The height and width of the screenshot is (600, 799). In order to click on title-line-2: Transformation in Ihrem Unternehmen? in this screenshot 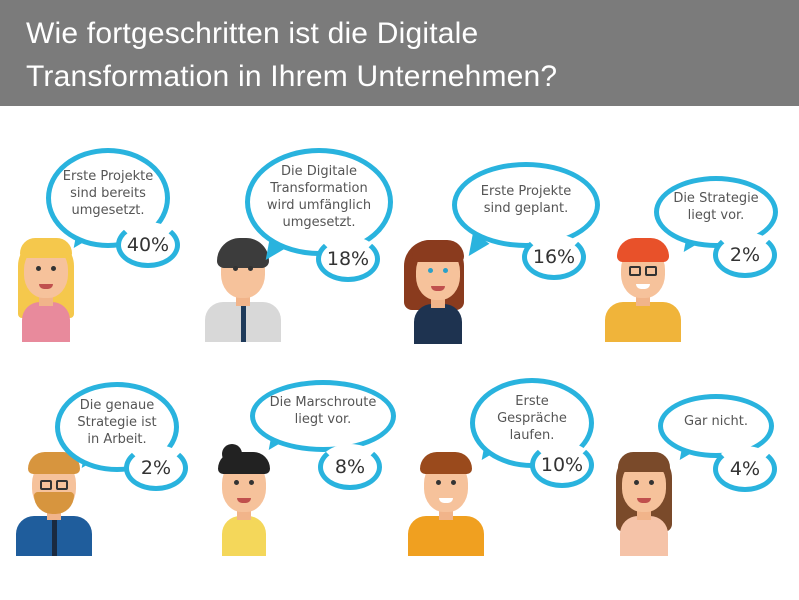, I will do `click(292, 76)`.